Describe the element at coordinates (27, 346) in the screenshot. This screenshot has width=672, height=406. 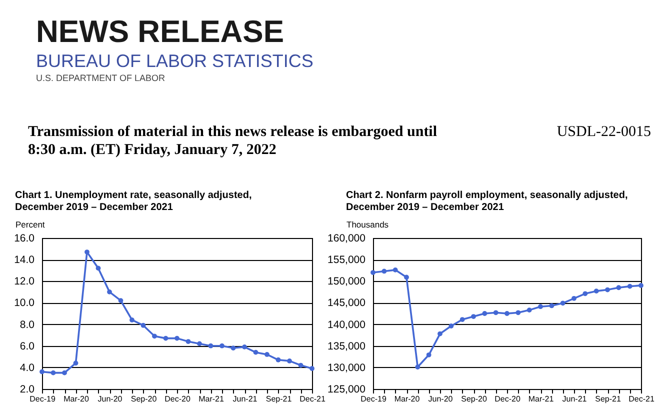
I see `y-tick-label: 6.0` at that location.